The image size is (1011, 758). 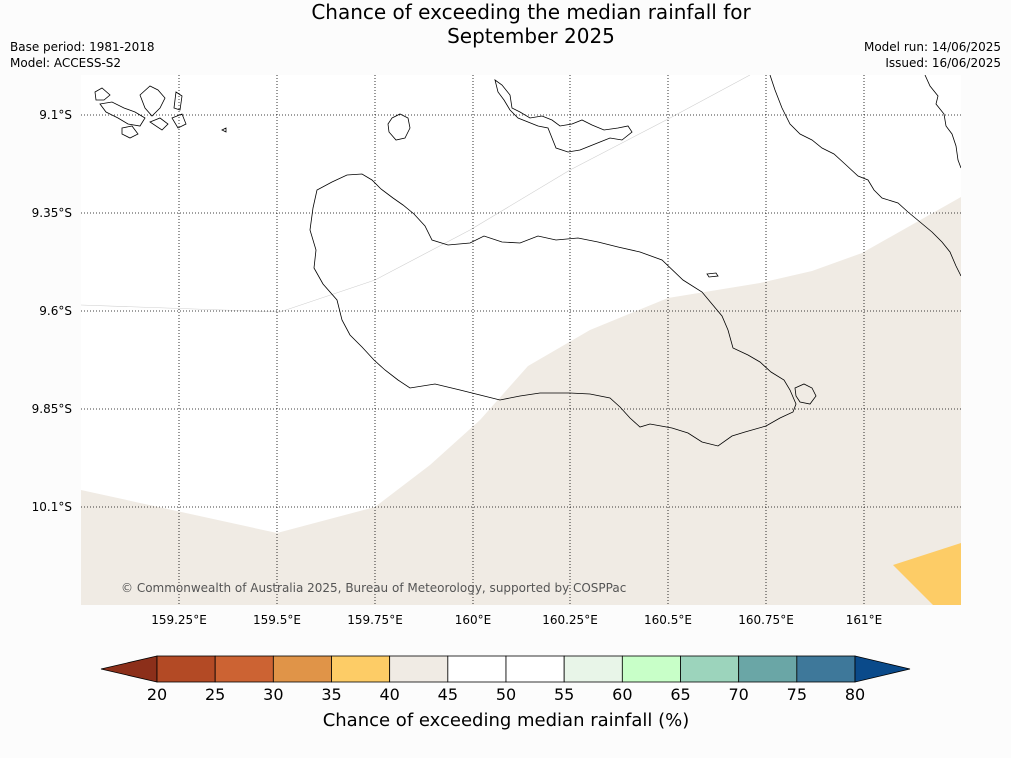 I want to click on latitude-labels: 9.1°S 9.35°S 9.6°S 9.85°S 10.1°S, so click(x=52, y=311).